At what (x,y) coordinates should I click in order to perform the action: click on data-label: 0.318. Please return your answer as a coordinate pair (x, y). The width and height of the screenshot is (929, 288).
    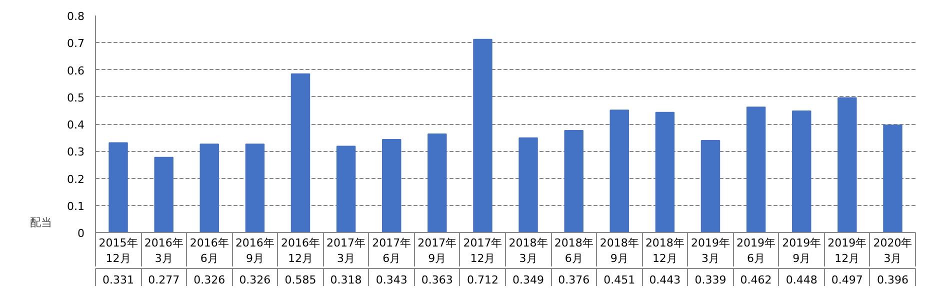
    Looking at the image, I should click on (346, 280).